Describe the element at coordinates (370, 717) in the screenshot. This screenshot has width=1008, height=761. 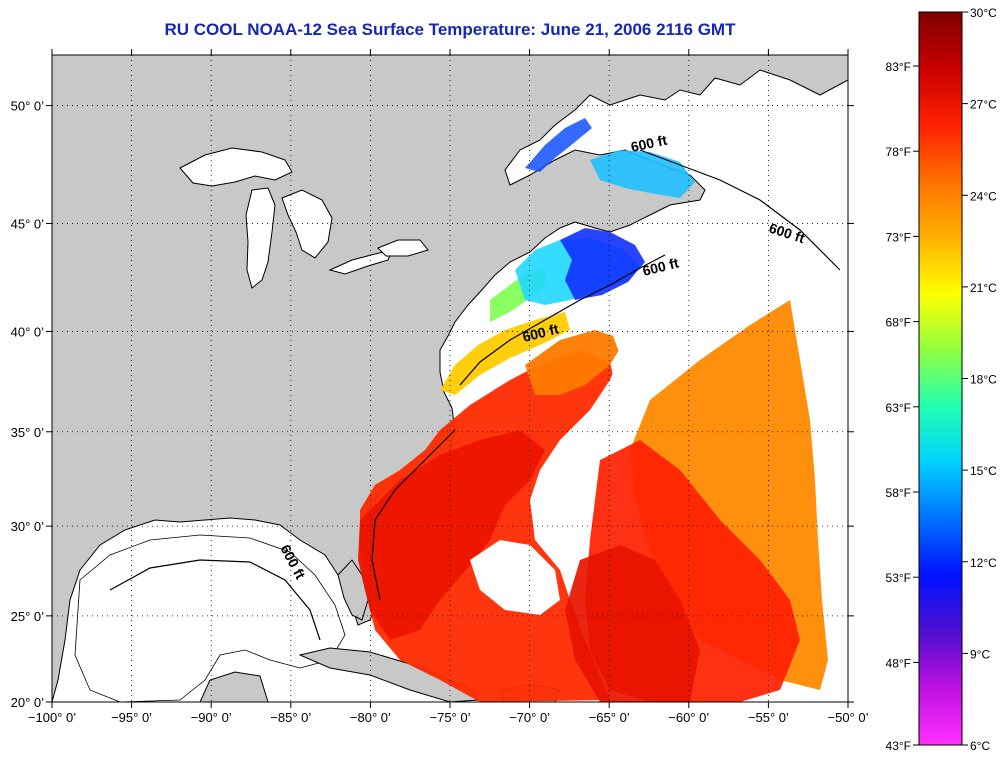
I see `lon-tick-label: −80° 0’` at that location.